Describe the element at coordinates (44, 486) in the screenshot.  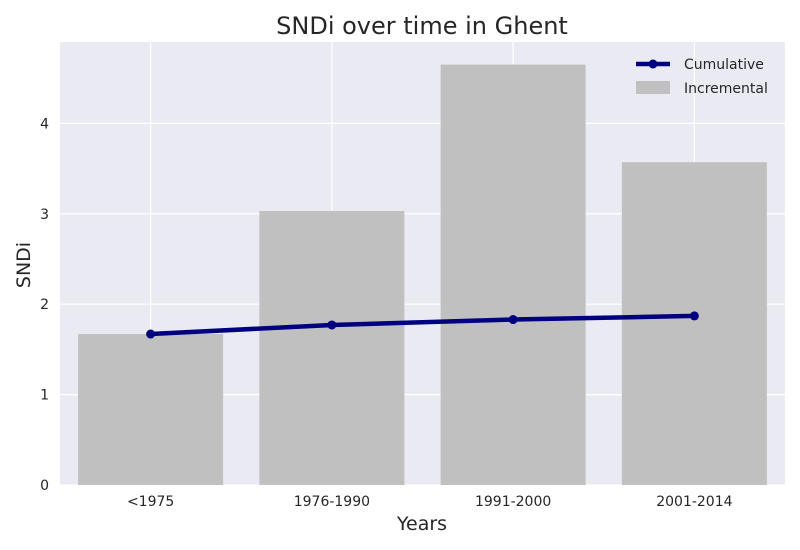
I see `y-tick-label: 0` at that location.